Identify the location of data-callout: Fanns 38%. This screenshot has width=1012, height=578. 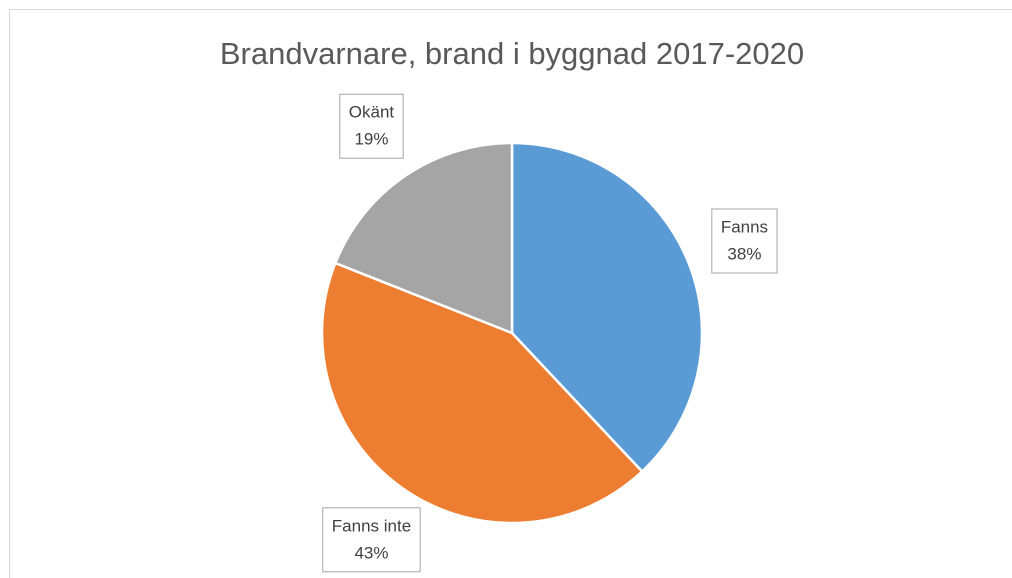
(744, 241).